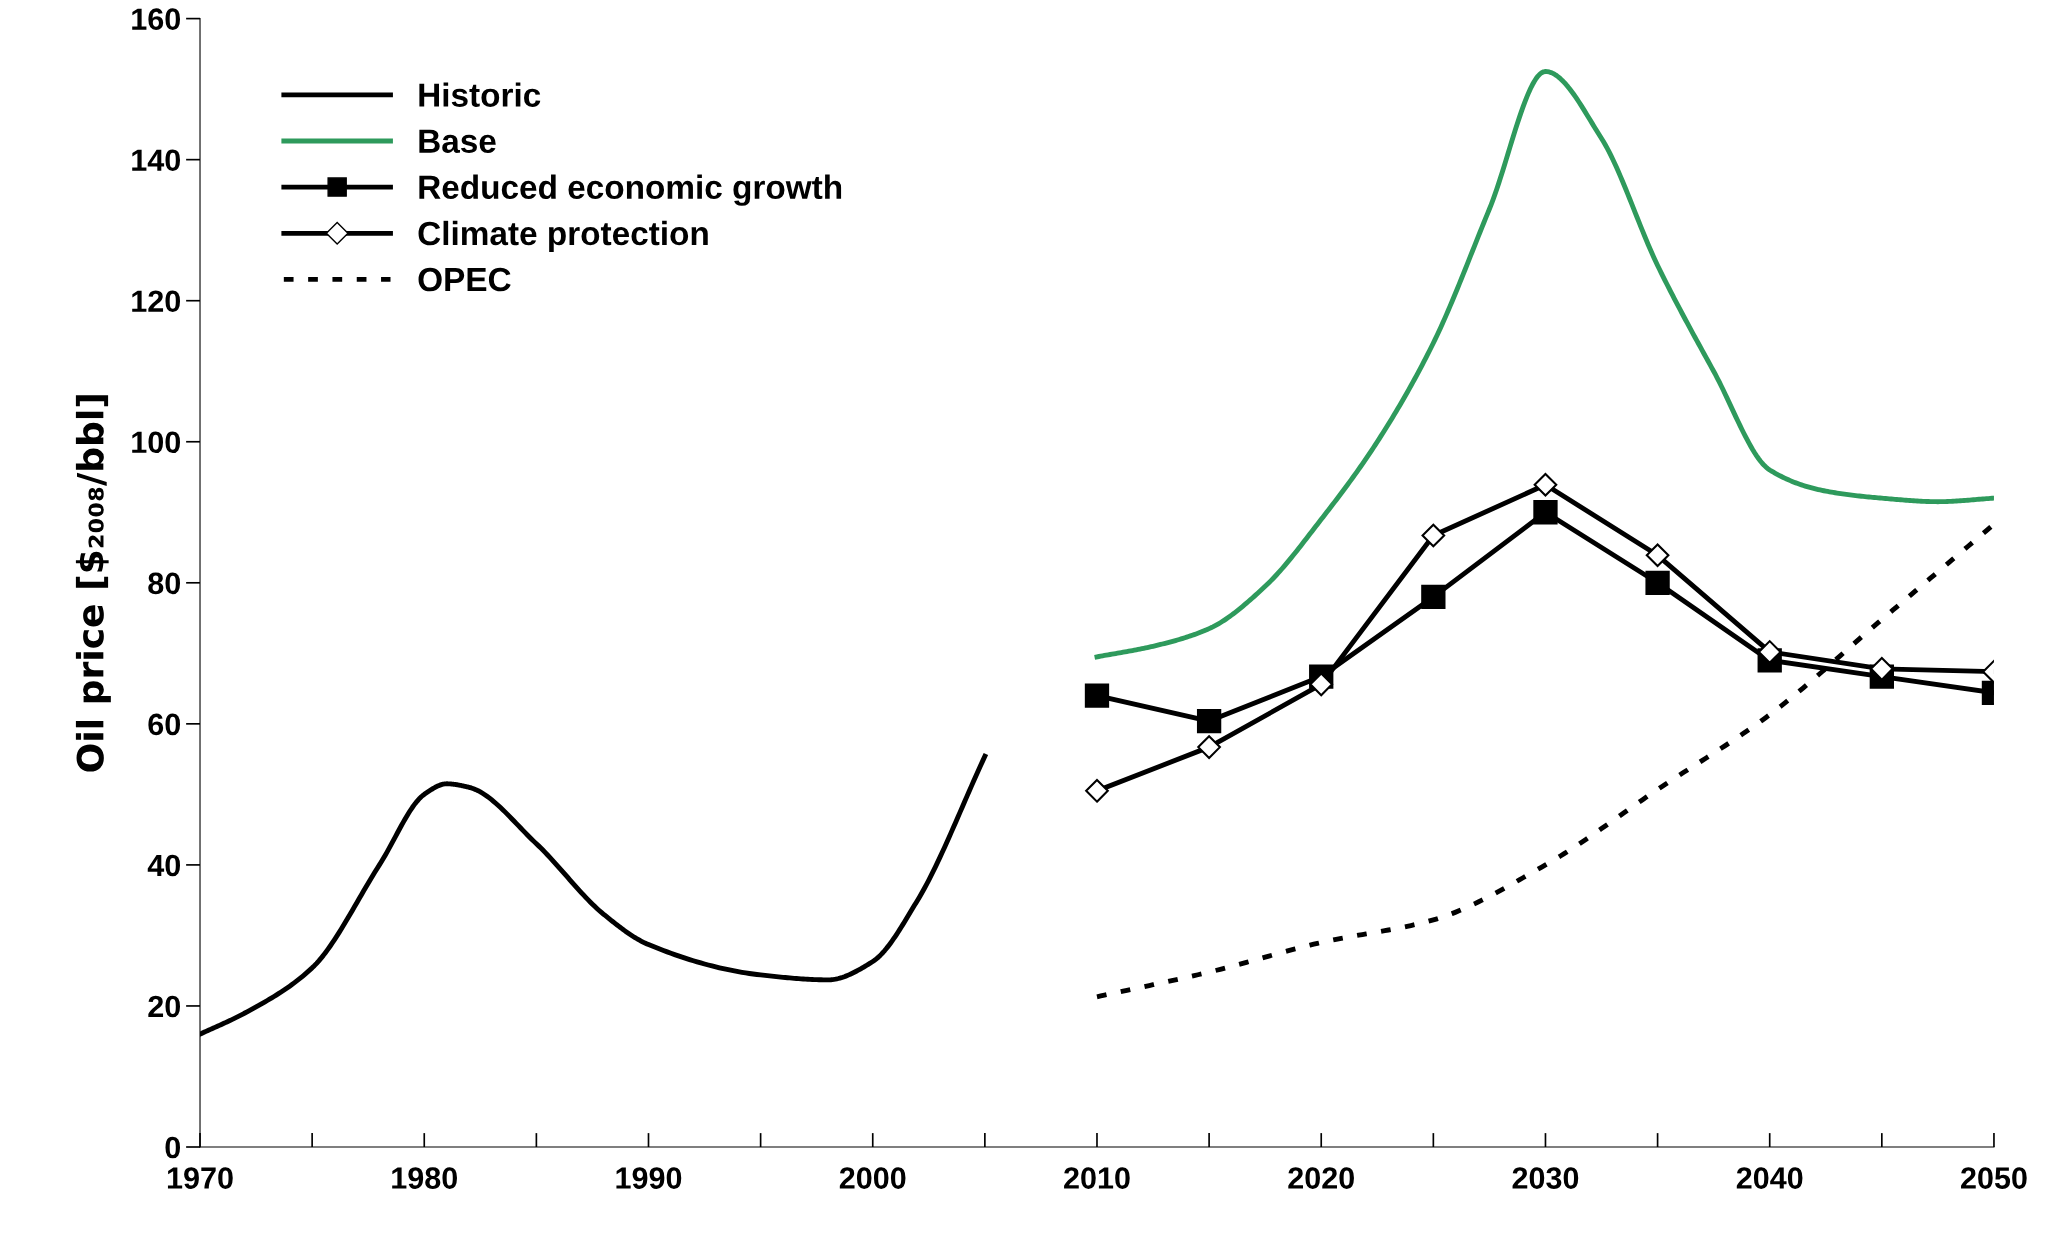 This screenshot has height=1240, width=2062. Describe the element at coordinates (649, 1178) in the screenshot. I see `x-tick-label: 1990` at that location.